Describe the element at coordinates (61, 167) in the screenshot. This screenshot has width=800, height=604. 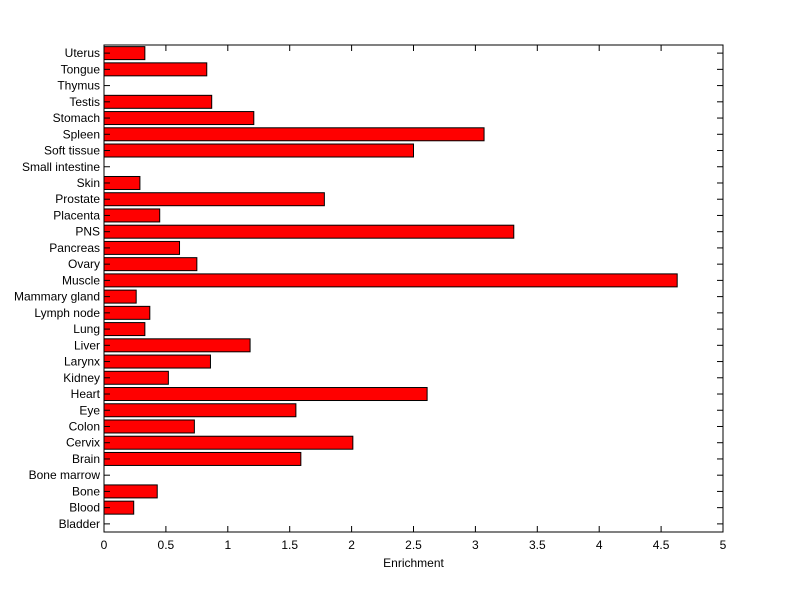
I see `y-tick-label: Small intestine` at that location.